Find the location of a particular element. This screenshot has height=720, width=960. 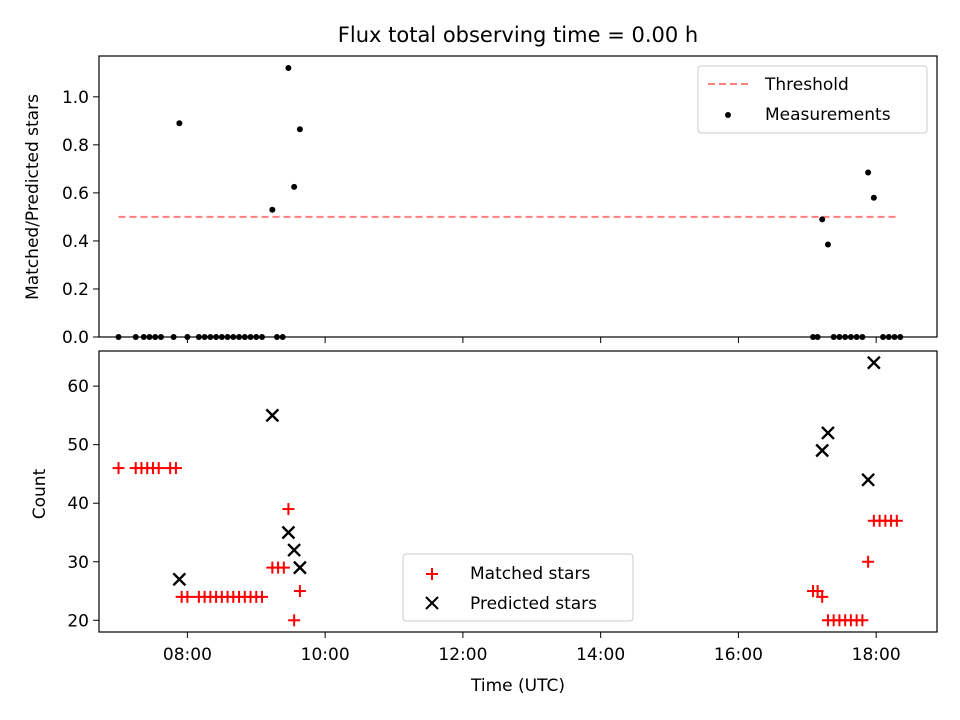

x-tick-label: 08:00 is located at coordinates (187, 655).